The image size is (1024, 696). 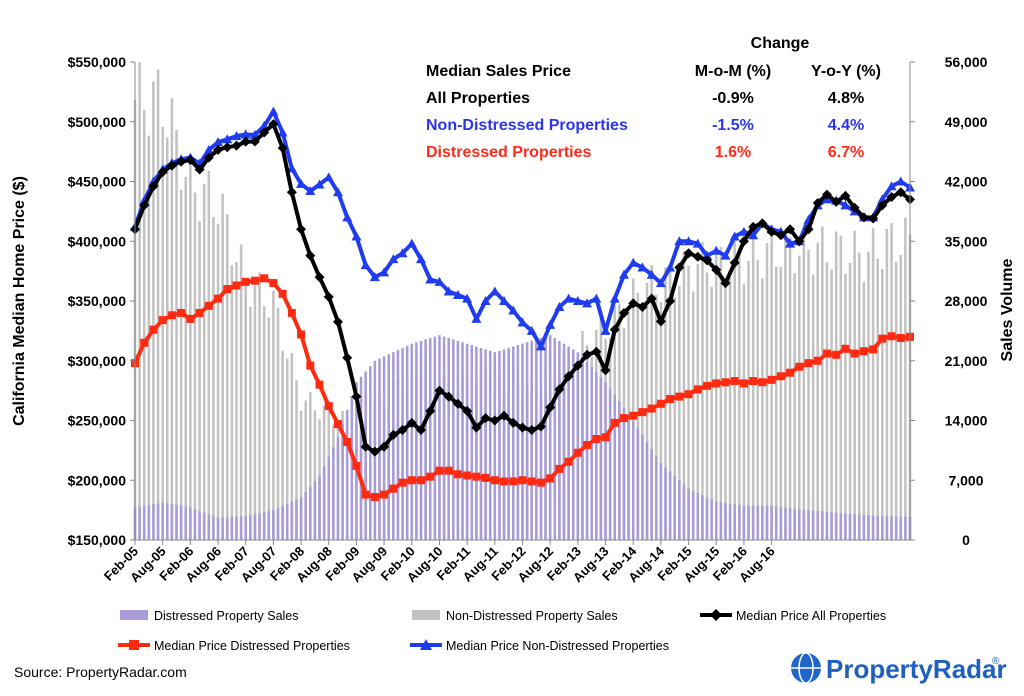 What do you see at coordinates (716, 615) in the screenshot?
I see `legend-marker-diamond` at bounding box center [716, 615].